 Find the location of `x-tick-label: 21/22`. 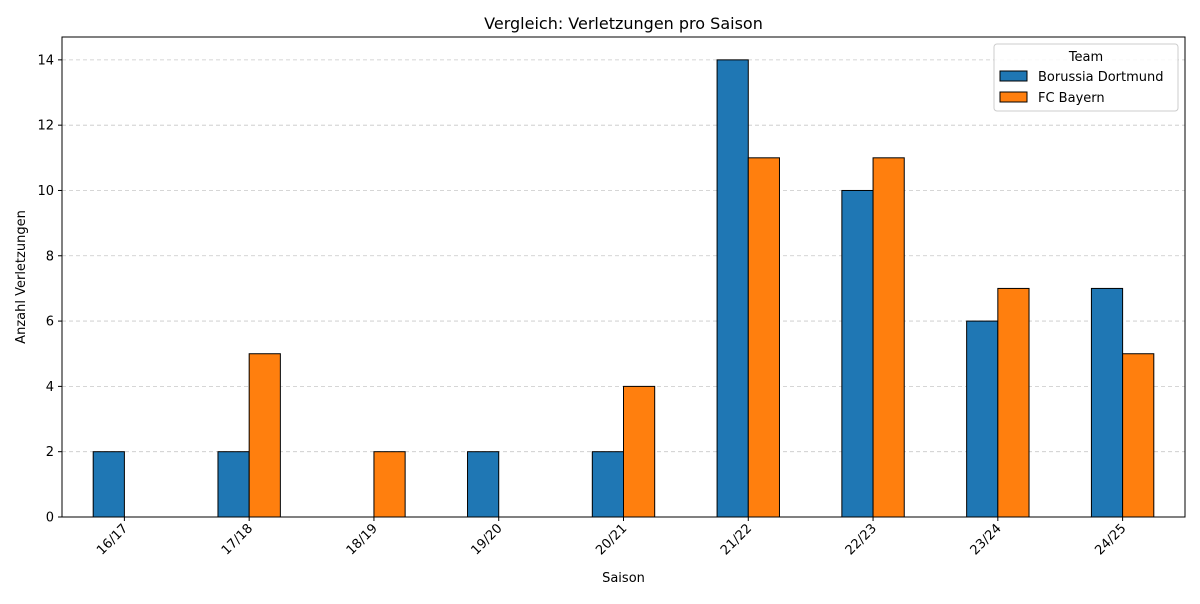

x-tick-label: 21/22 is located at coordinates (736, 539).